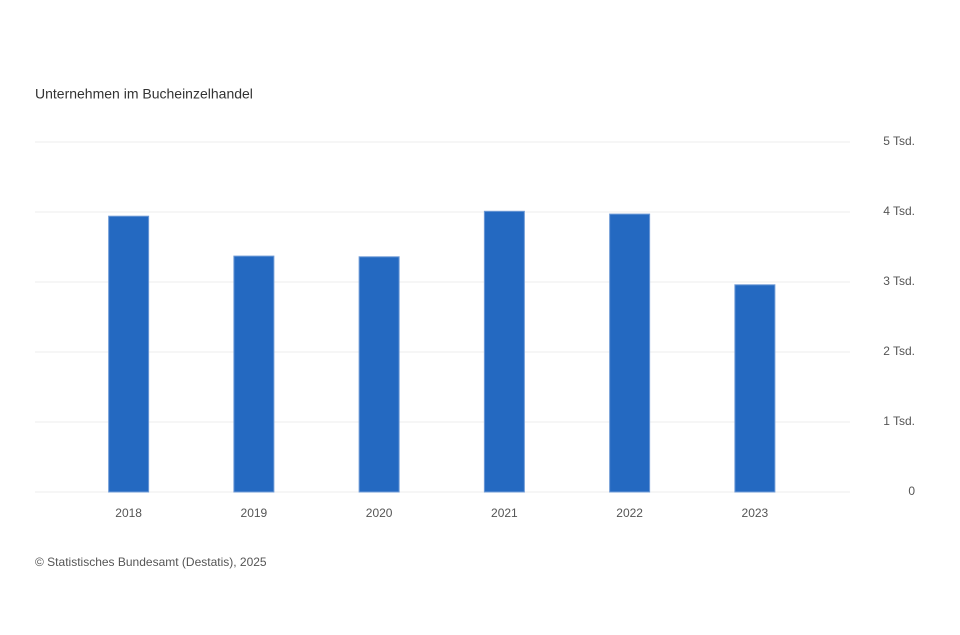 The image size is (960, 635). What do you see at coordinates (254, 513) in the screenshot?
I see `x-tick-label: 2019` at bounding box center [254, 513].